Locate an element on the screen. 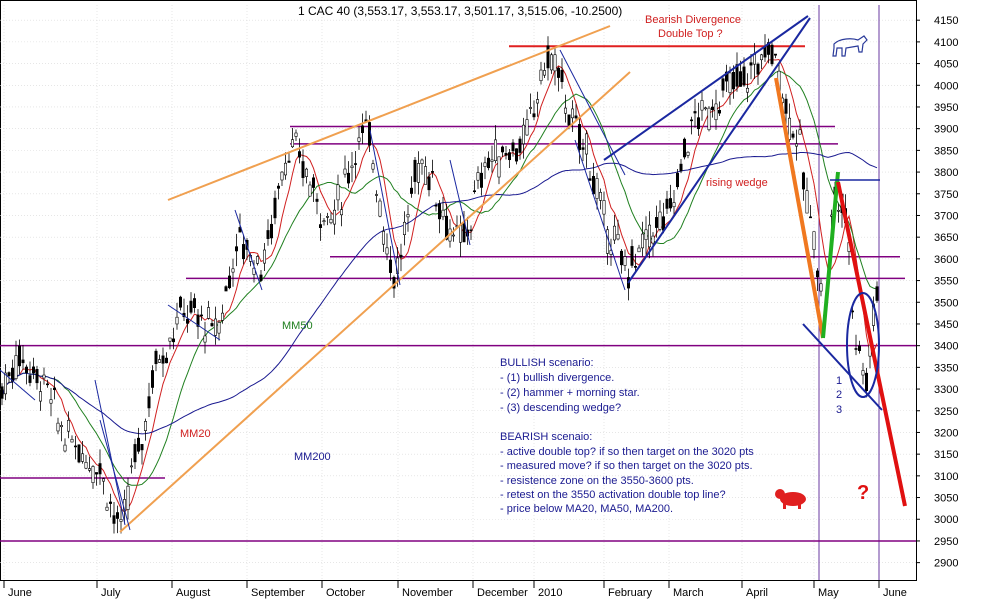 The height and width of the screenshot is (611, 992). y-tick-label: 3000 is located at coordinates (946, 520).